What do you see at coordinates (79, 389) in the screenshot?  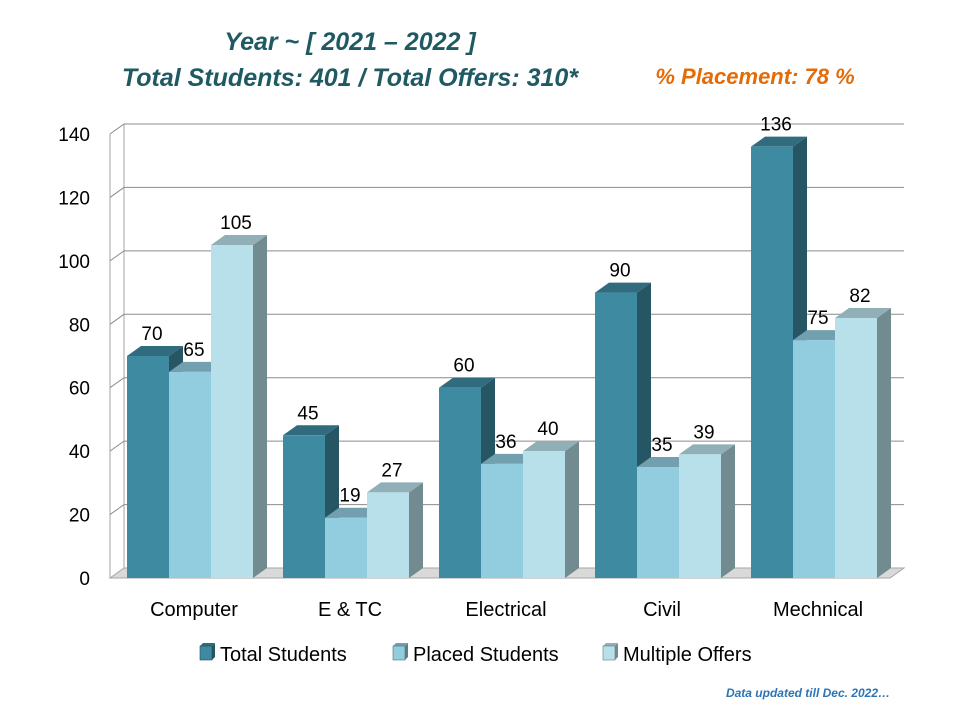 I see `y-tick-label: 60` at bounding box center [79, 389].